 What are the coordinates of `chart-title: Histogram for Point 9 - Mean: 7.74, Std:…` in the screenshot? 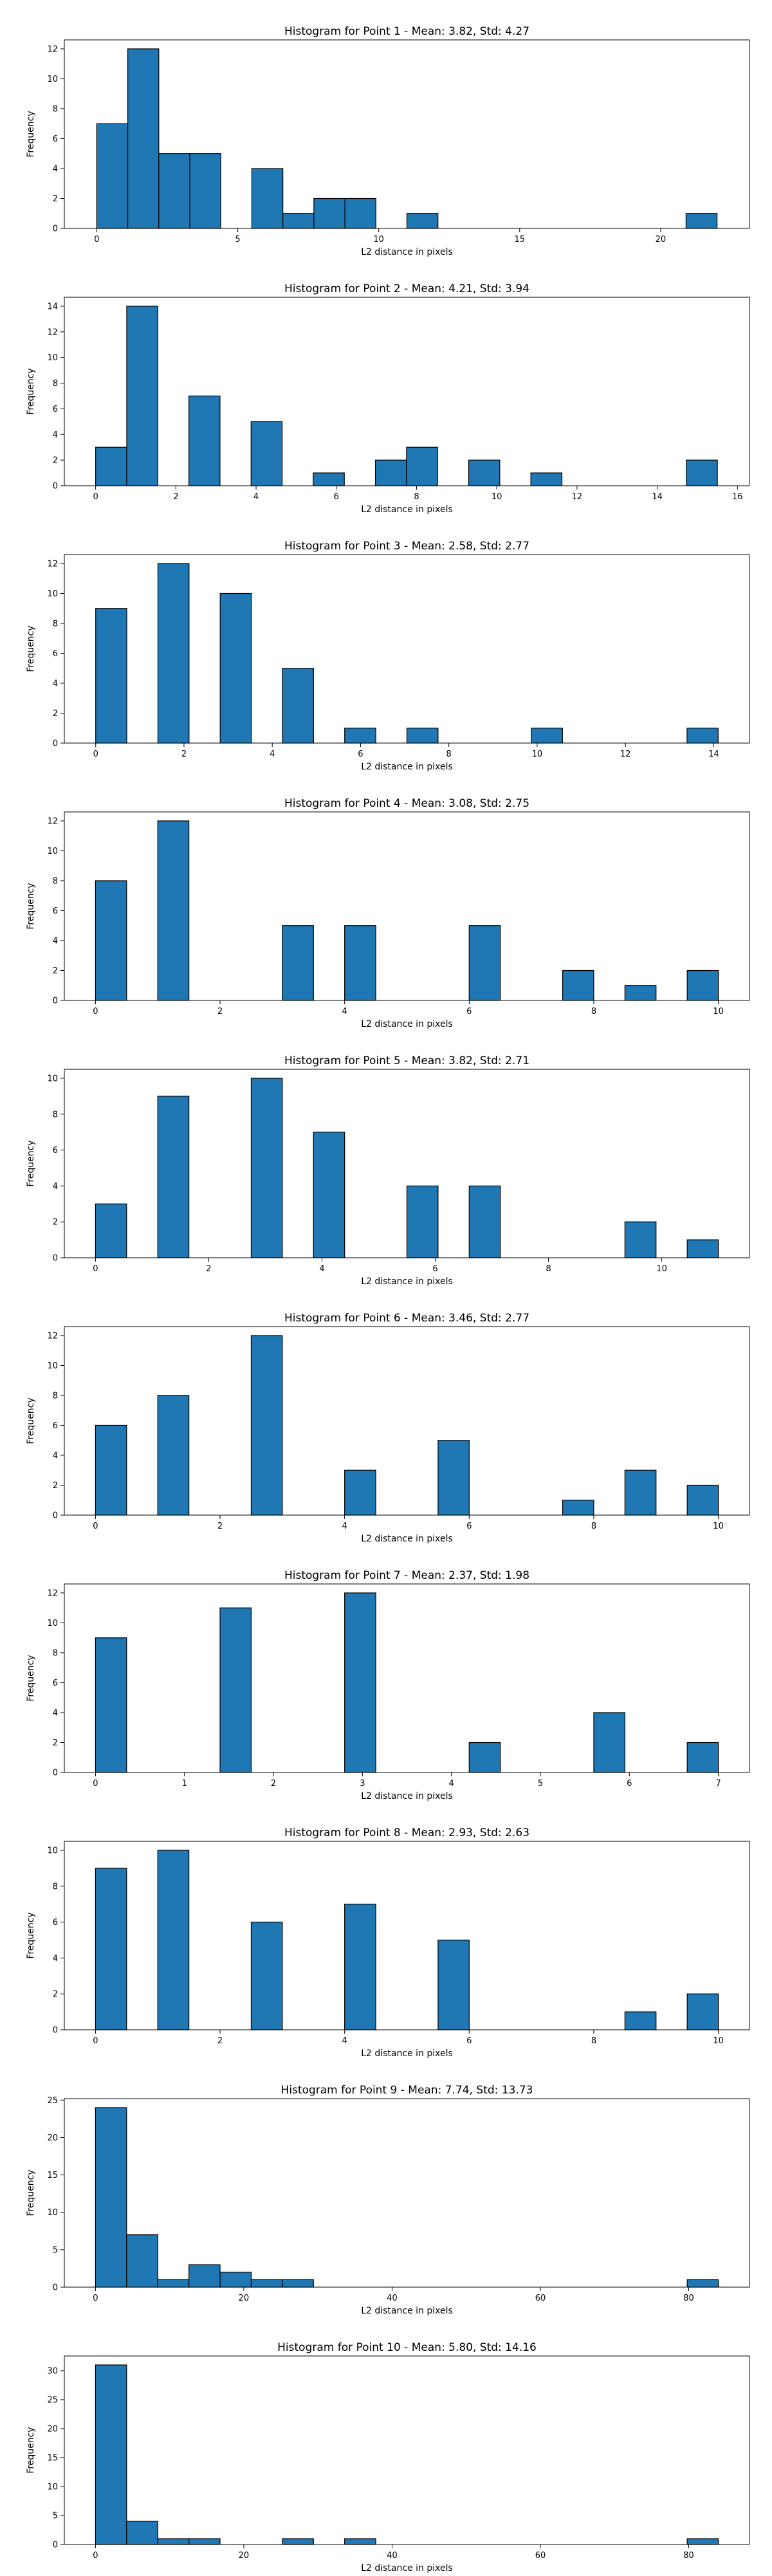 It's located at (407, 2090).